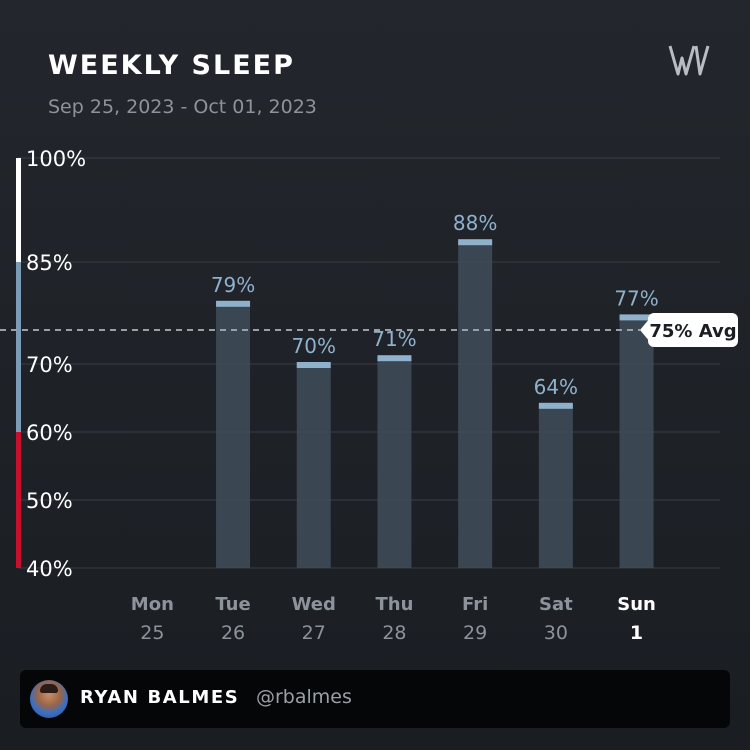 This screenshot has height=750, width=750. I want to click on y-tick-label-70: 70%, so click(49, 365).